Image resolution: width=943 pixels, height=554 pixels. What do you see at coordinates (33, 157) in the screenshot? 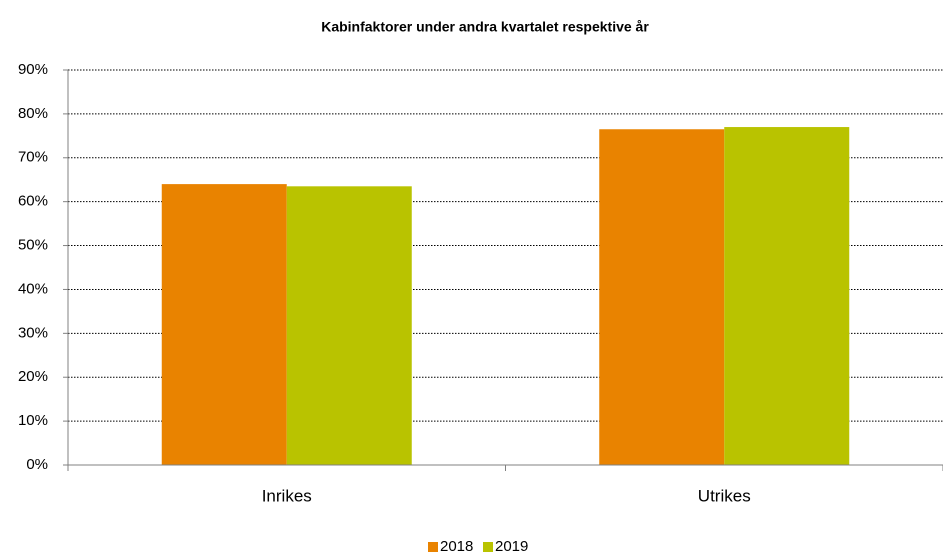
I see `y-tick-label: 70%` at bounding box center [33, 157].